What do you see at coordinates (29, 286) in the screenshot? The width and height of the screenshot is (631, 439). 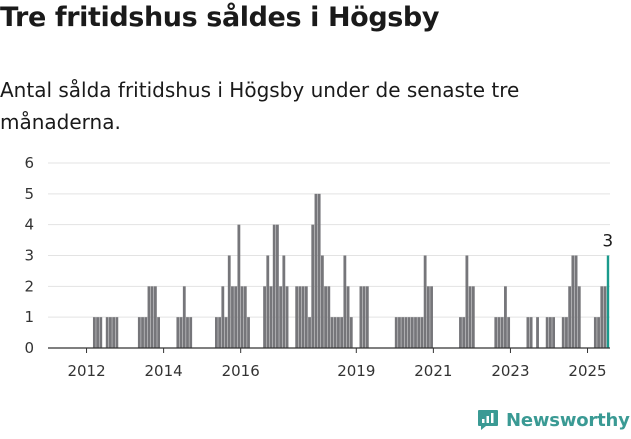 I see `y-tick-label: 2` at bounding box center [29, 286].